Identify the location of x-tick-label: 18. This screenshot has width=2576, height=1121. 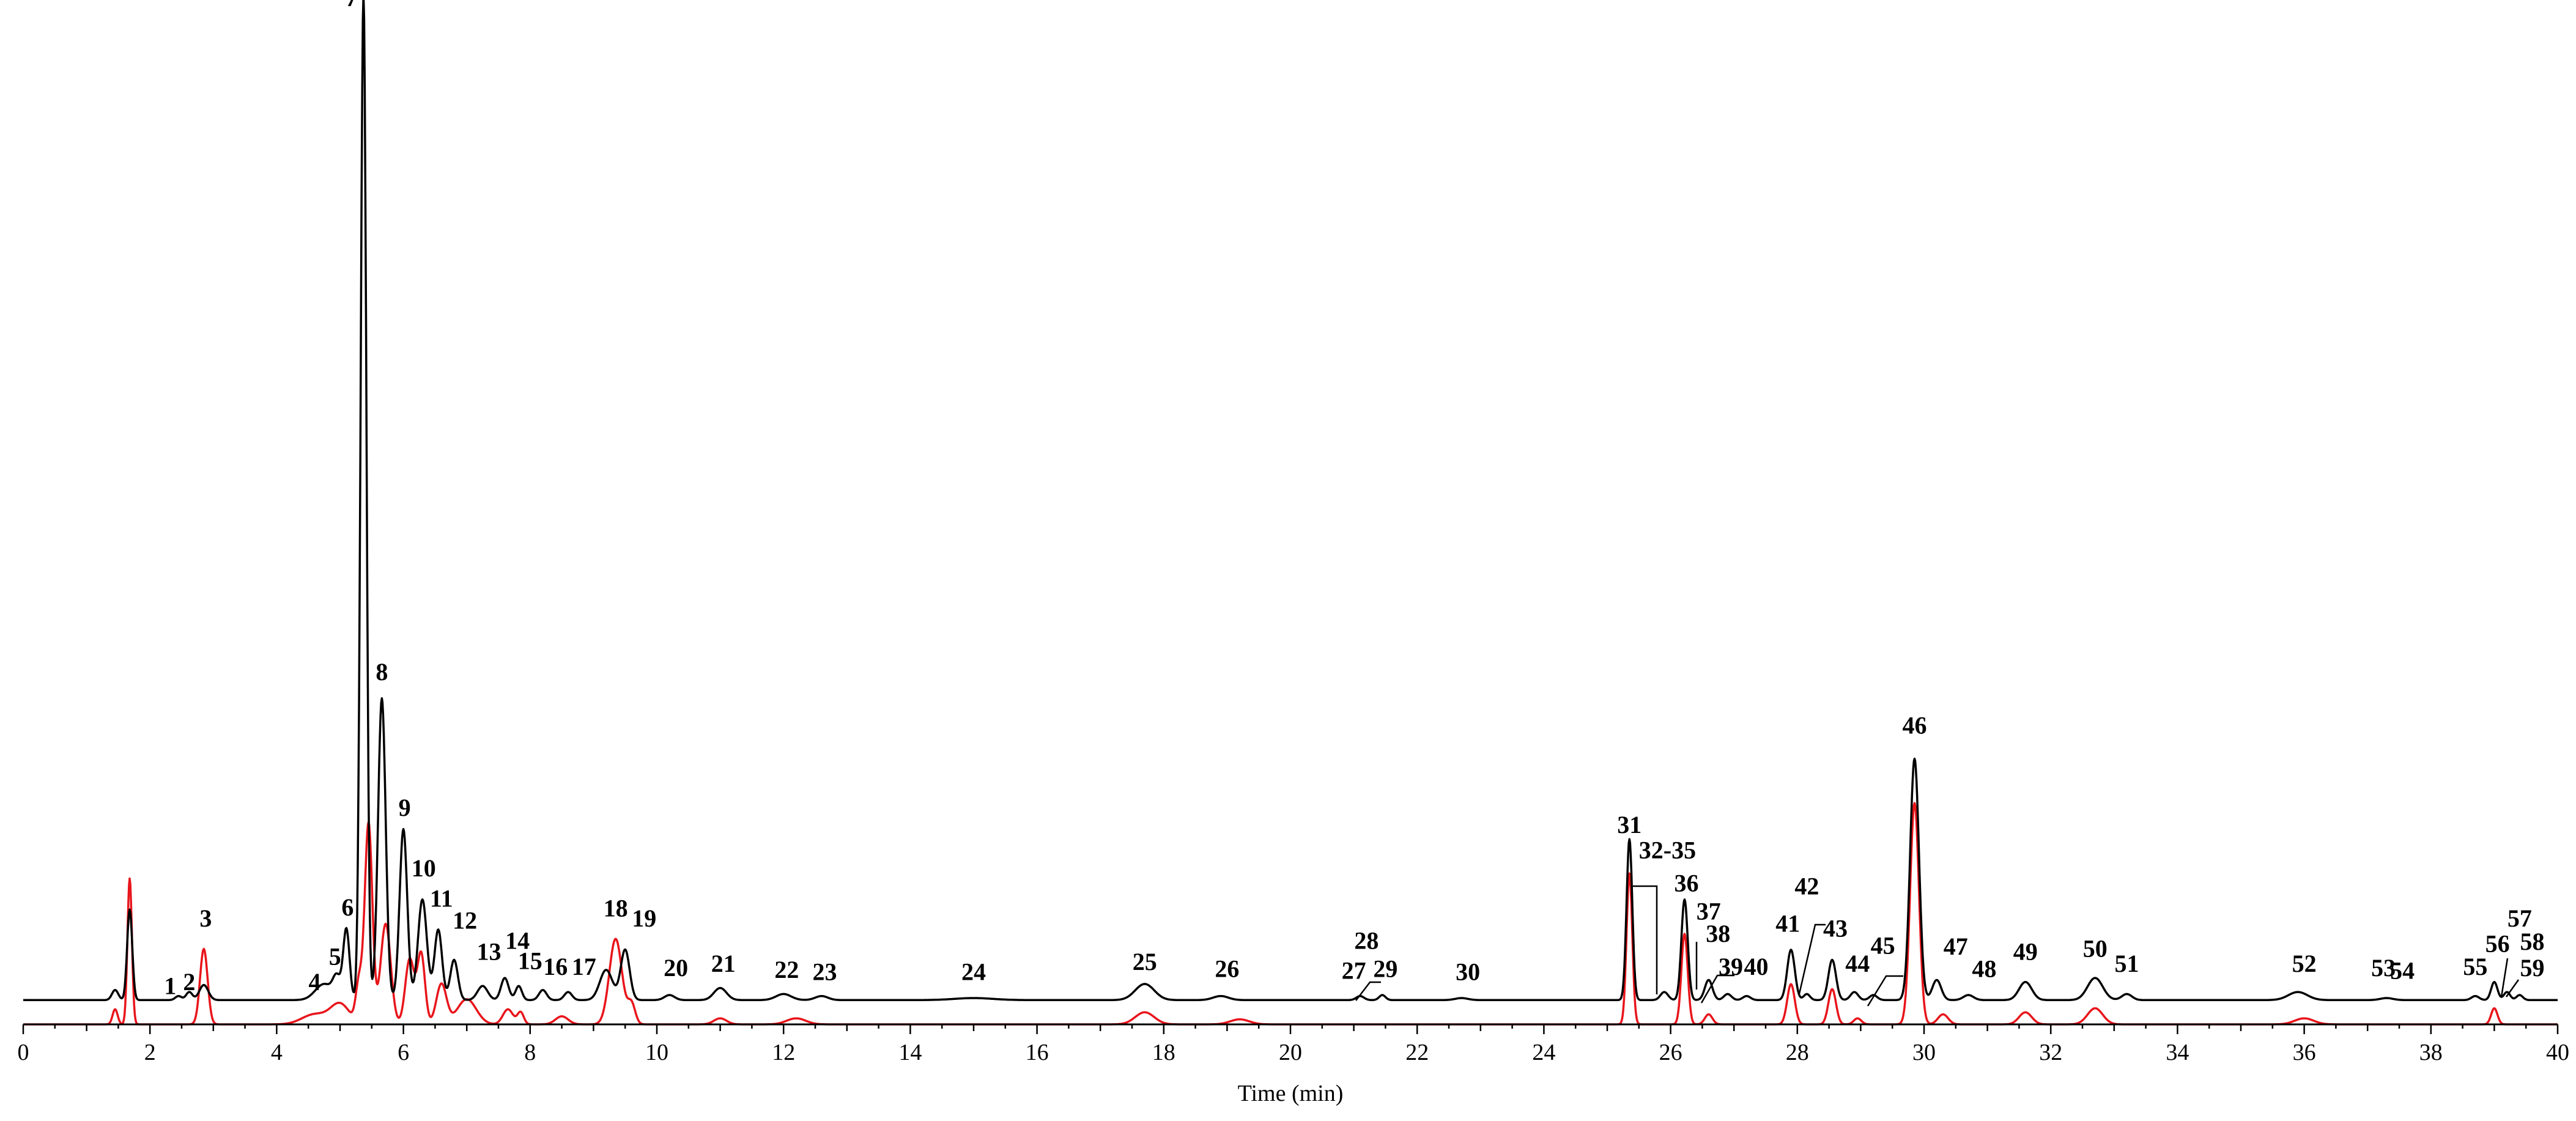
(1163, 1052).